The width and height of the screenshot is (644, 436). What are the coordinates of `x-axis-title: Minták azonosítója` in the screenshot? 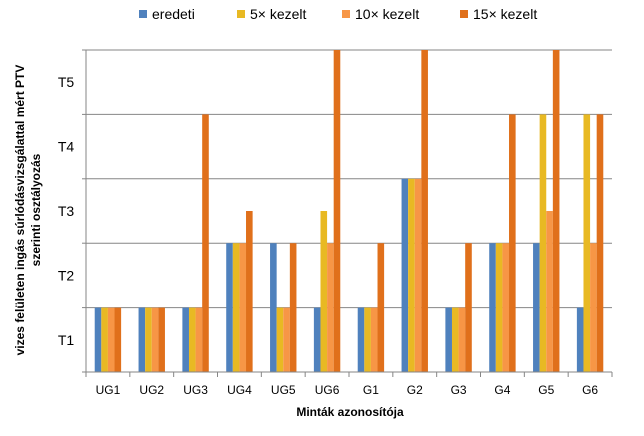 It's located at (350, 412).